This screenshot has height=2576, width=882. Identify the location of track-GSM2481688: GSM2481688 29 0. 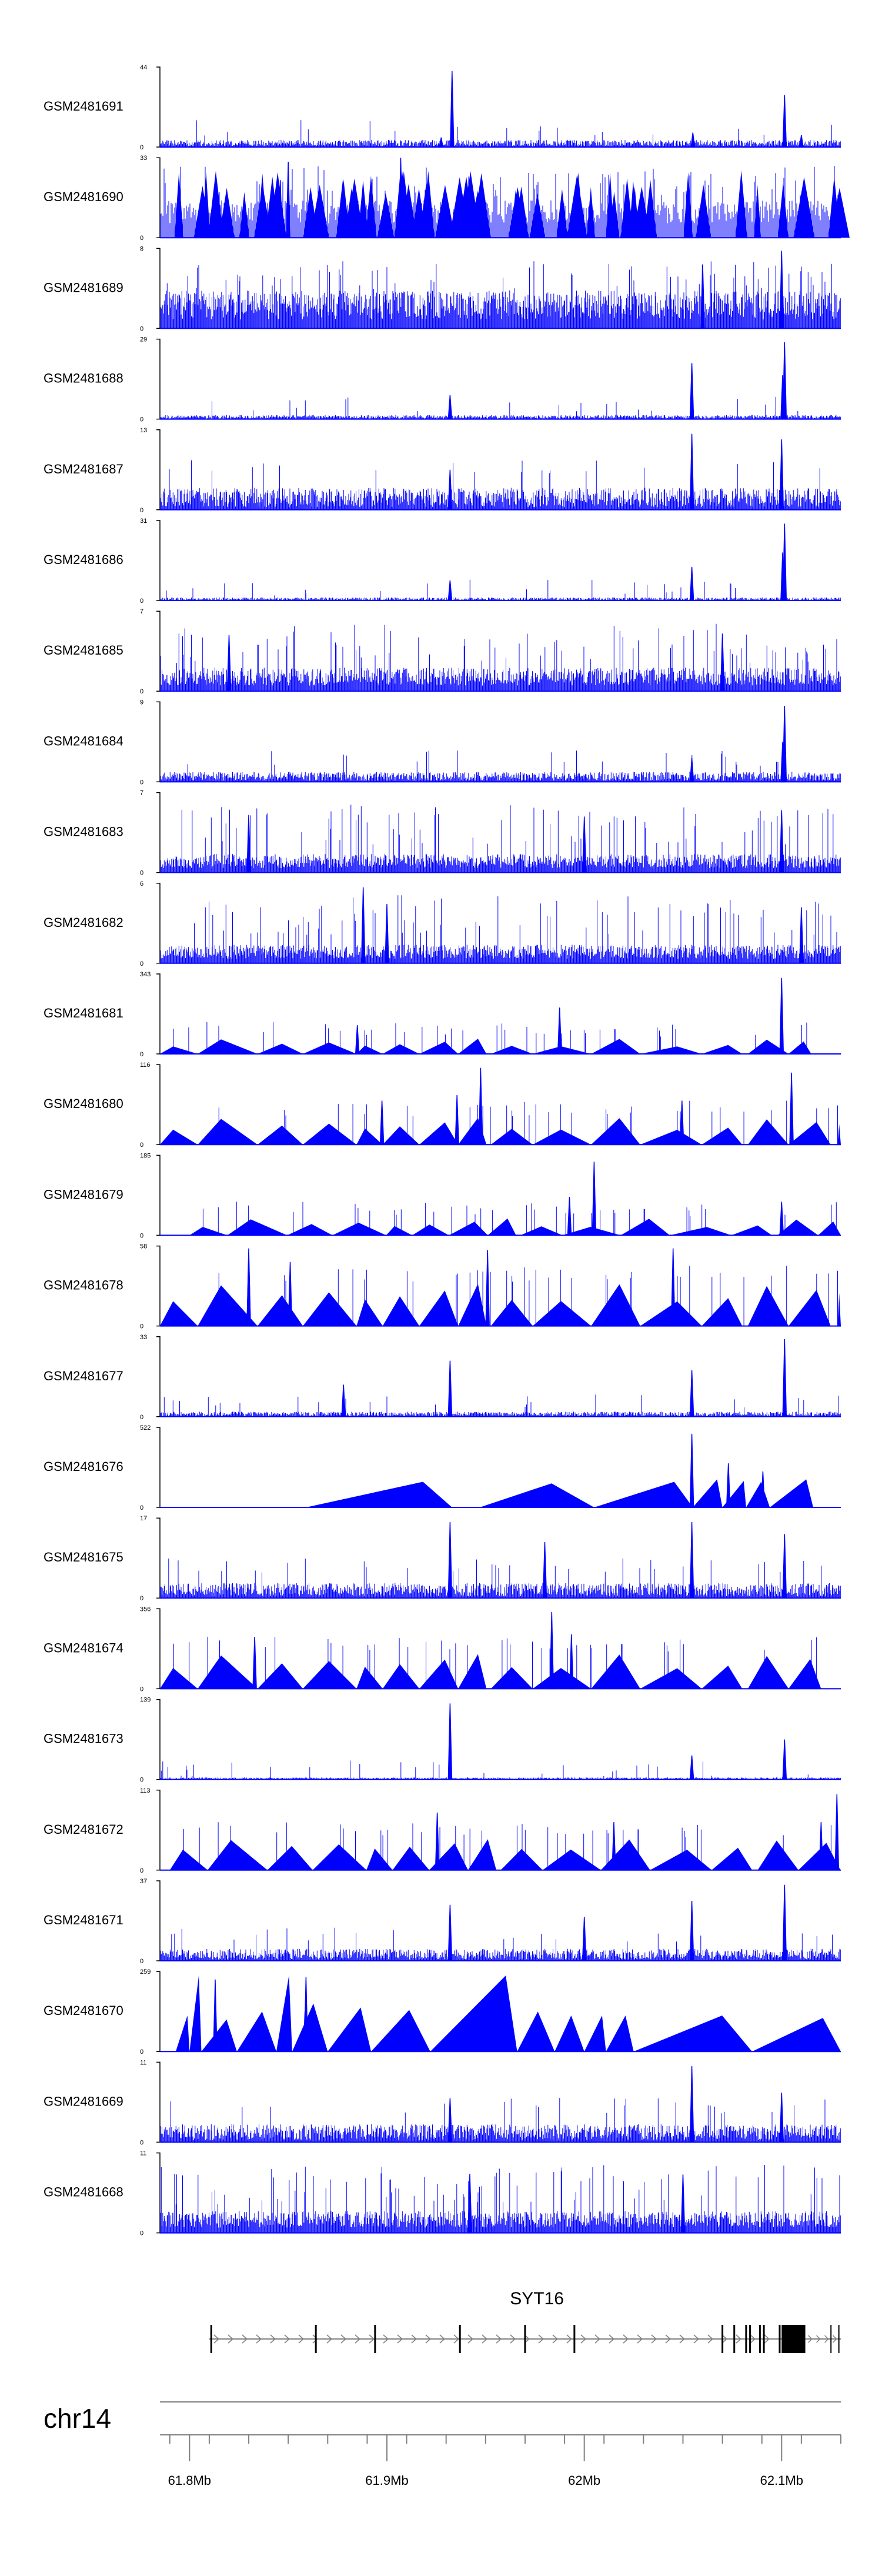
(442, 379).